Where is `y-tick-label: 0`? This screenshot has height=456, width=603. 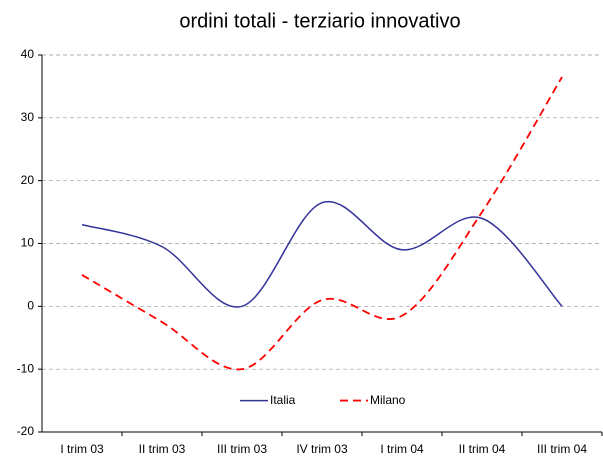 y-tick-label: 0 is located at coordinates (30, 306).